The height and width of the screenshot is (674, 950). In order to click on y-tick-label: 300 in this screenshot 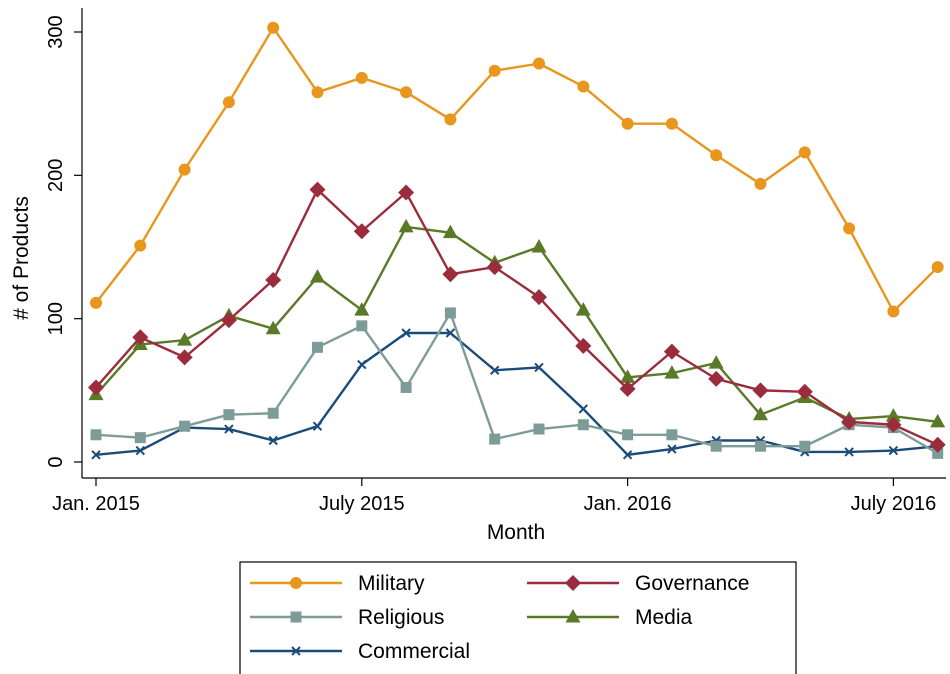, I will do `click(56, 31)`.